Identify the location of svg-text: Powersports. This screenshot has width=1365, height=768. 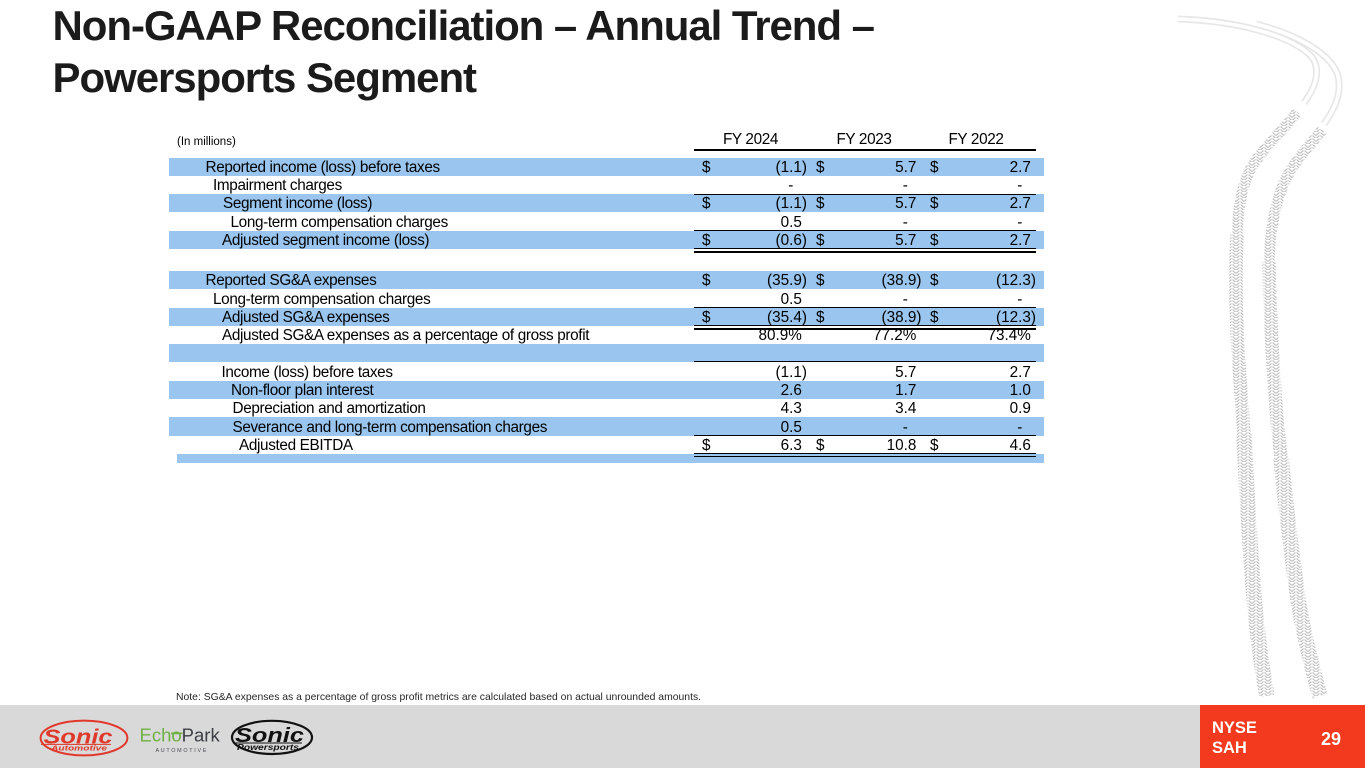
(268, 747).